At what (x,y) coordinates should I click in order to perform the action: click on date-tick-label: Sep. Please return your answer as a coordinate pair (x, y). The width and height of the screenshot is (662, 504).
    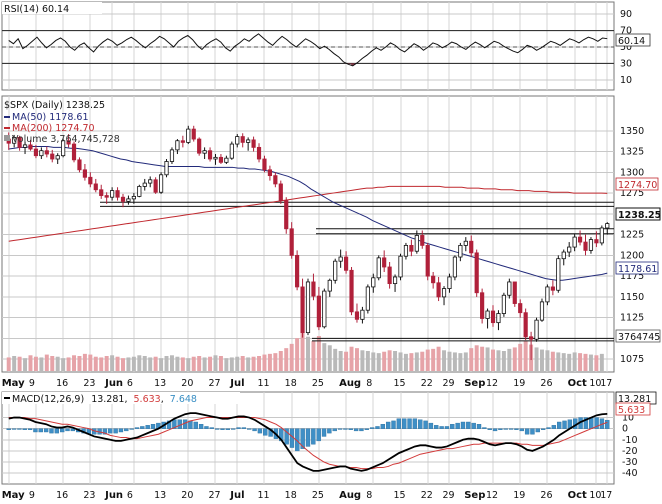
    Looking at the image, I should click on (474, 495).